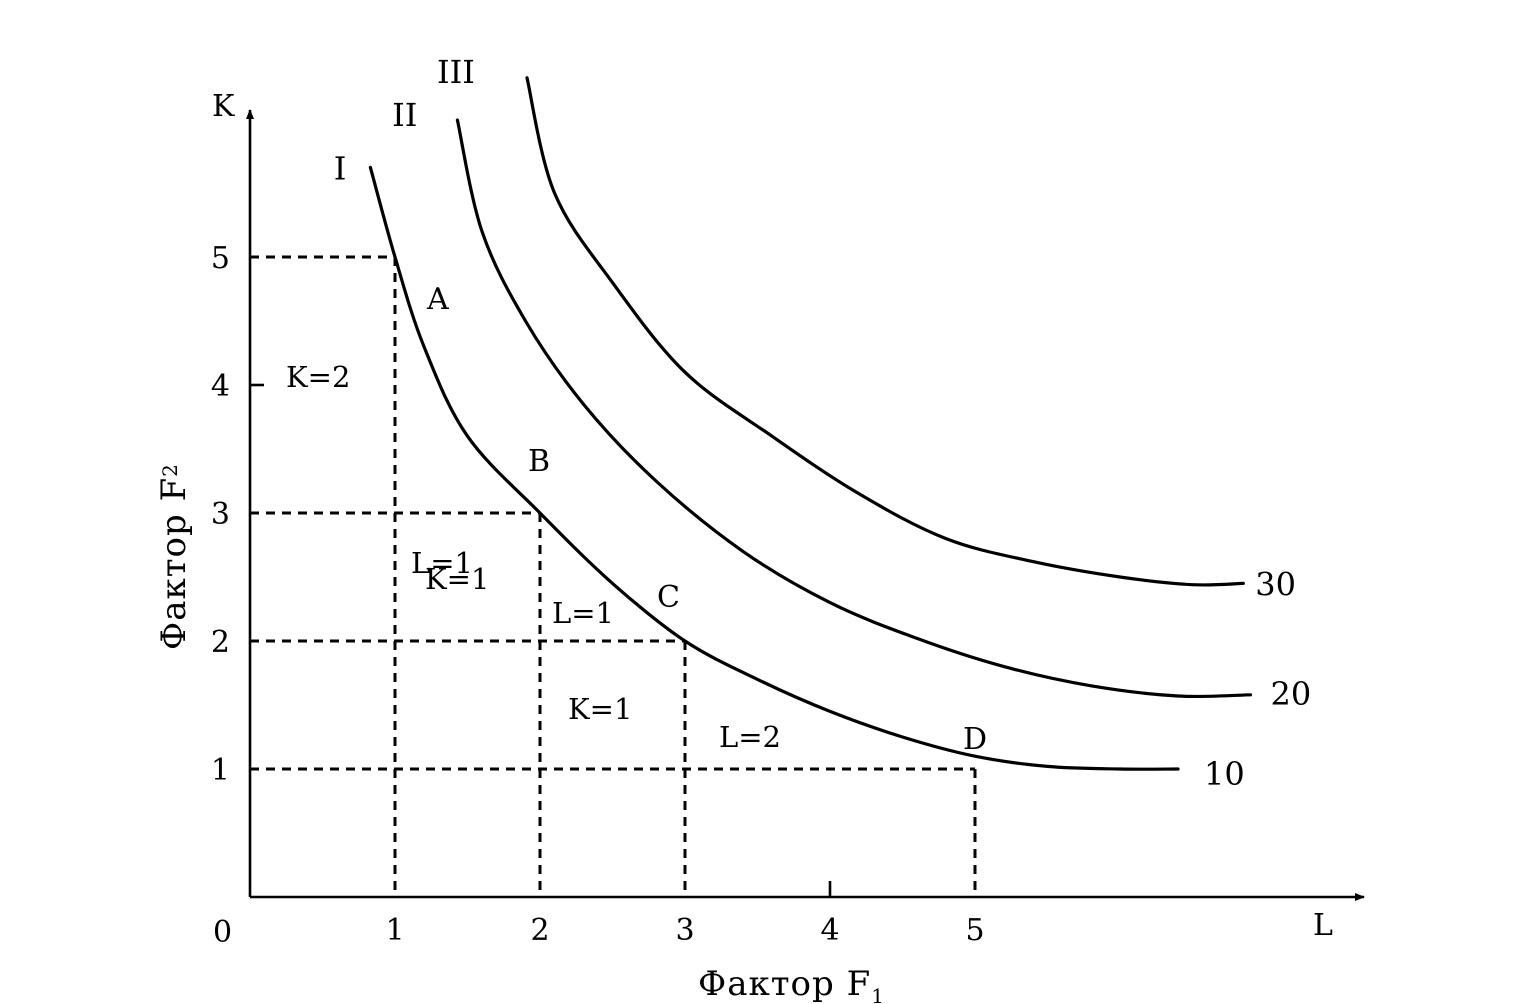 The image size is (1533, 1004). I want to click on isoquant-1-value: 10, so click(1224, 774).